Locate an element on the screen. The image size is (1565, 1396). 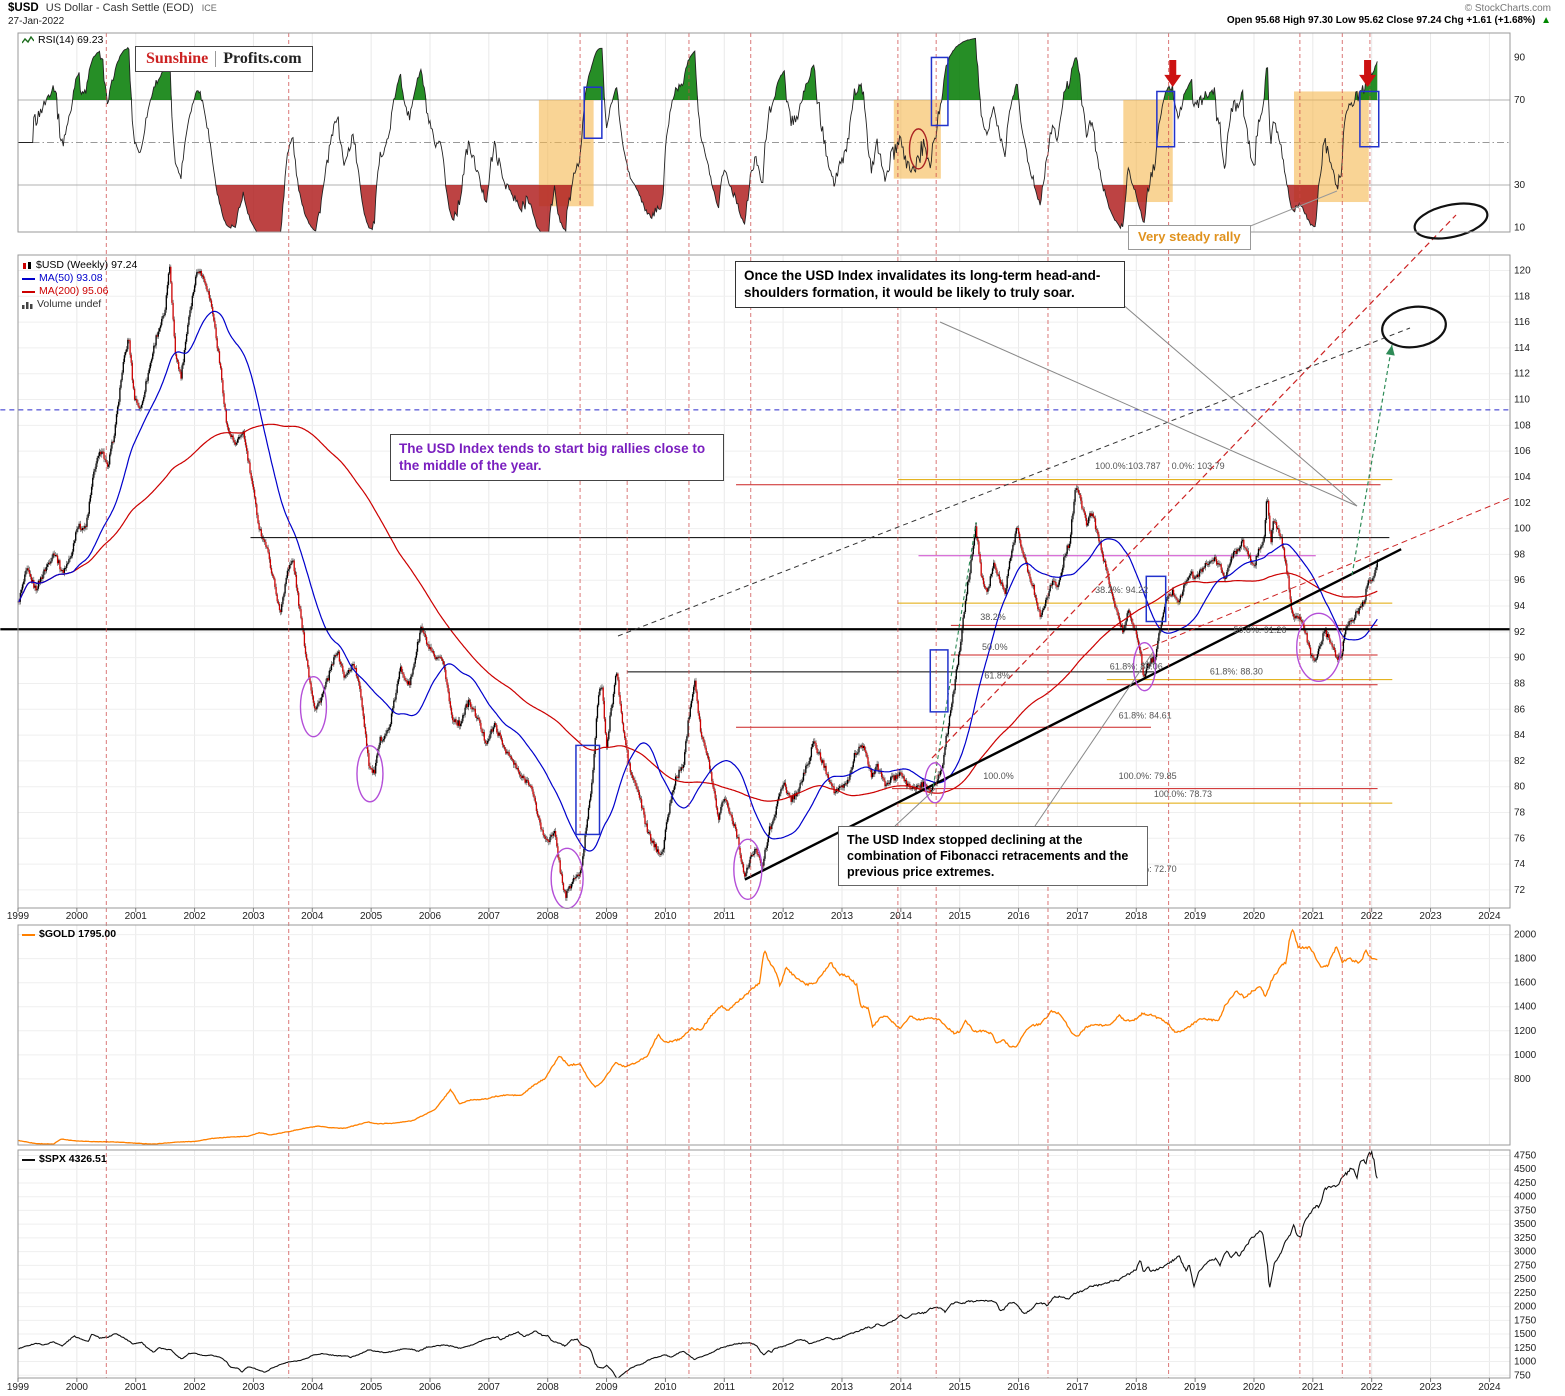
axis-label: 102 is located at coordinates (1522, 503).